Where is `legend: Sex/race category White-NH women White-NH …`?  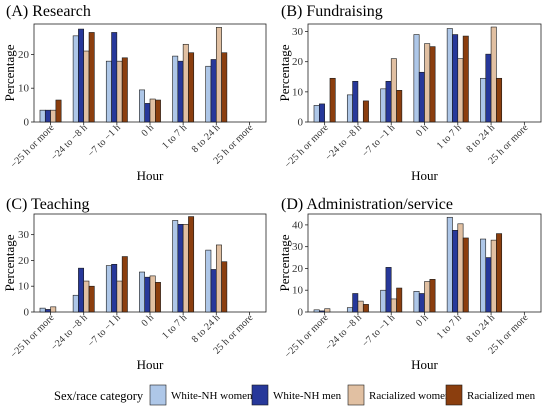 legend: Sex/race category White-NH women White-NH … is located at coordinates (295, 395).